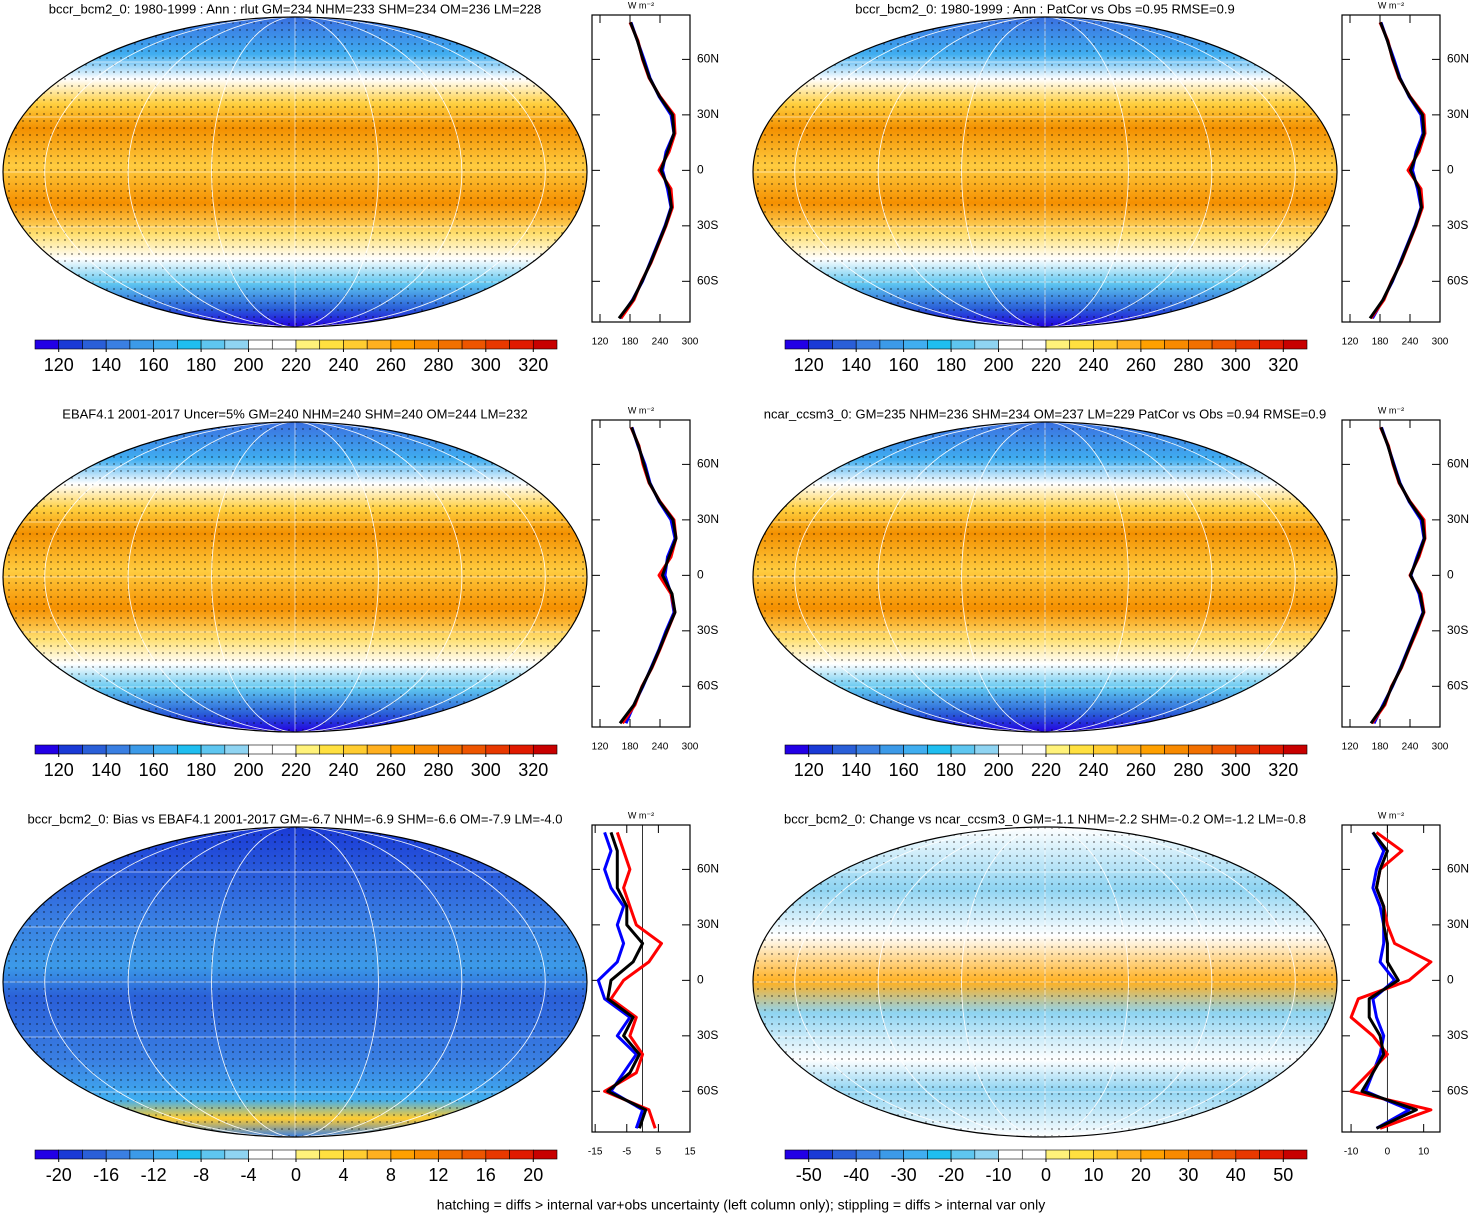  What do you see at coordinates (106, 365) in the screenshot?
I see `colorbar-label: 140` at bounding box center [106, 365].